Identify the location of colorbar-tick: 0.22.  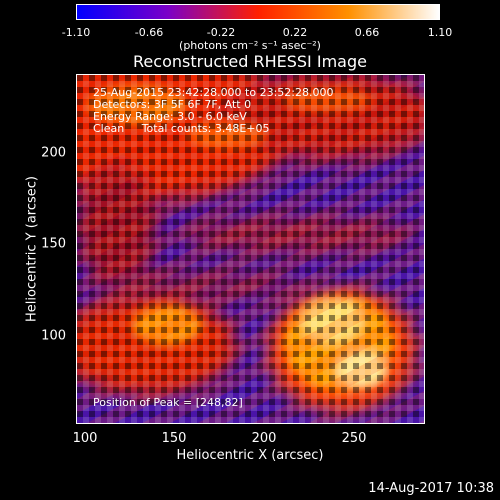
(295, 32).